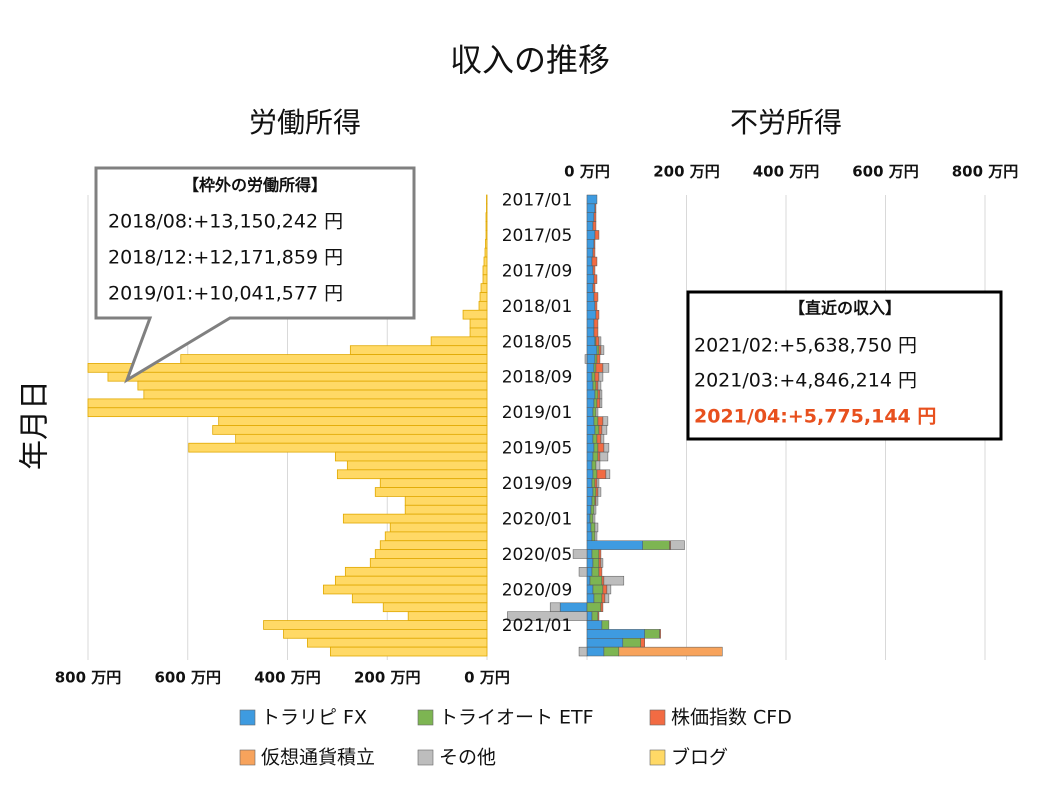 Image resolution: width=1058 pixels, height=794 pixels. Describe the element at coordinates (844, 365) in the screenshot. I see `box` at that location.